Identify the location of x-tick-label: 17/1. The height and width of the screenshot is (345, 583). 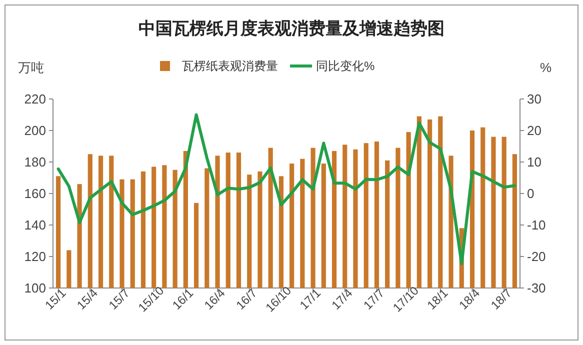
(310, 299).